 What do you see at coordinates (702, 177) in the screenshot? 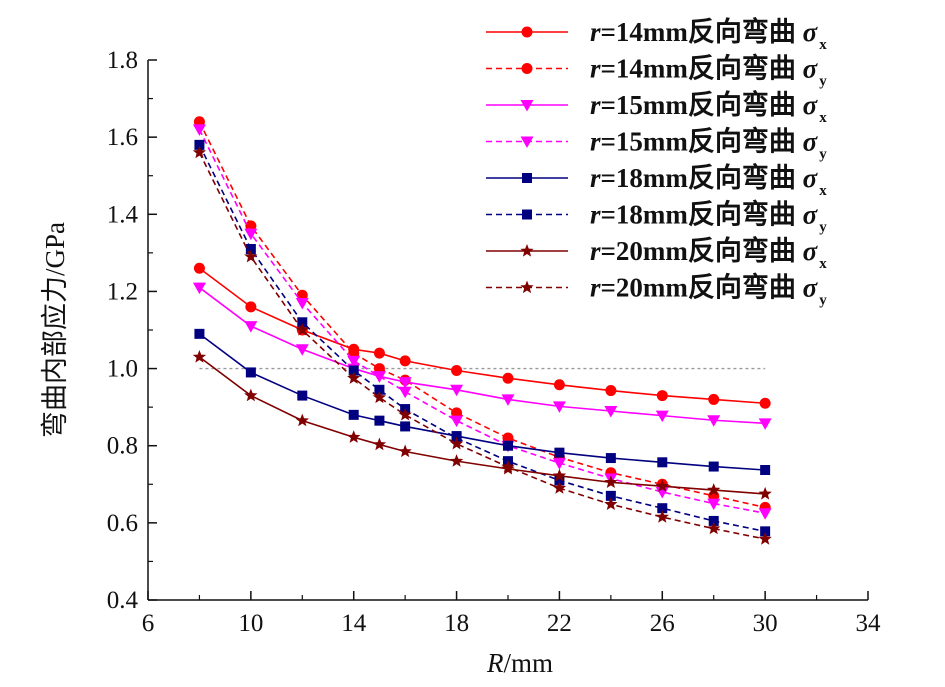
I see `legend-label-text: =18mm反向弯曲` at bounding box center [702, 177].